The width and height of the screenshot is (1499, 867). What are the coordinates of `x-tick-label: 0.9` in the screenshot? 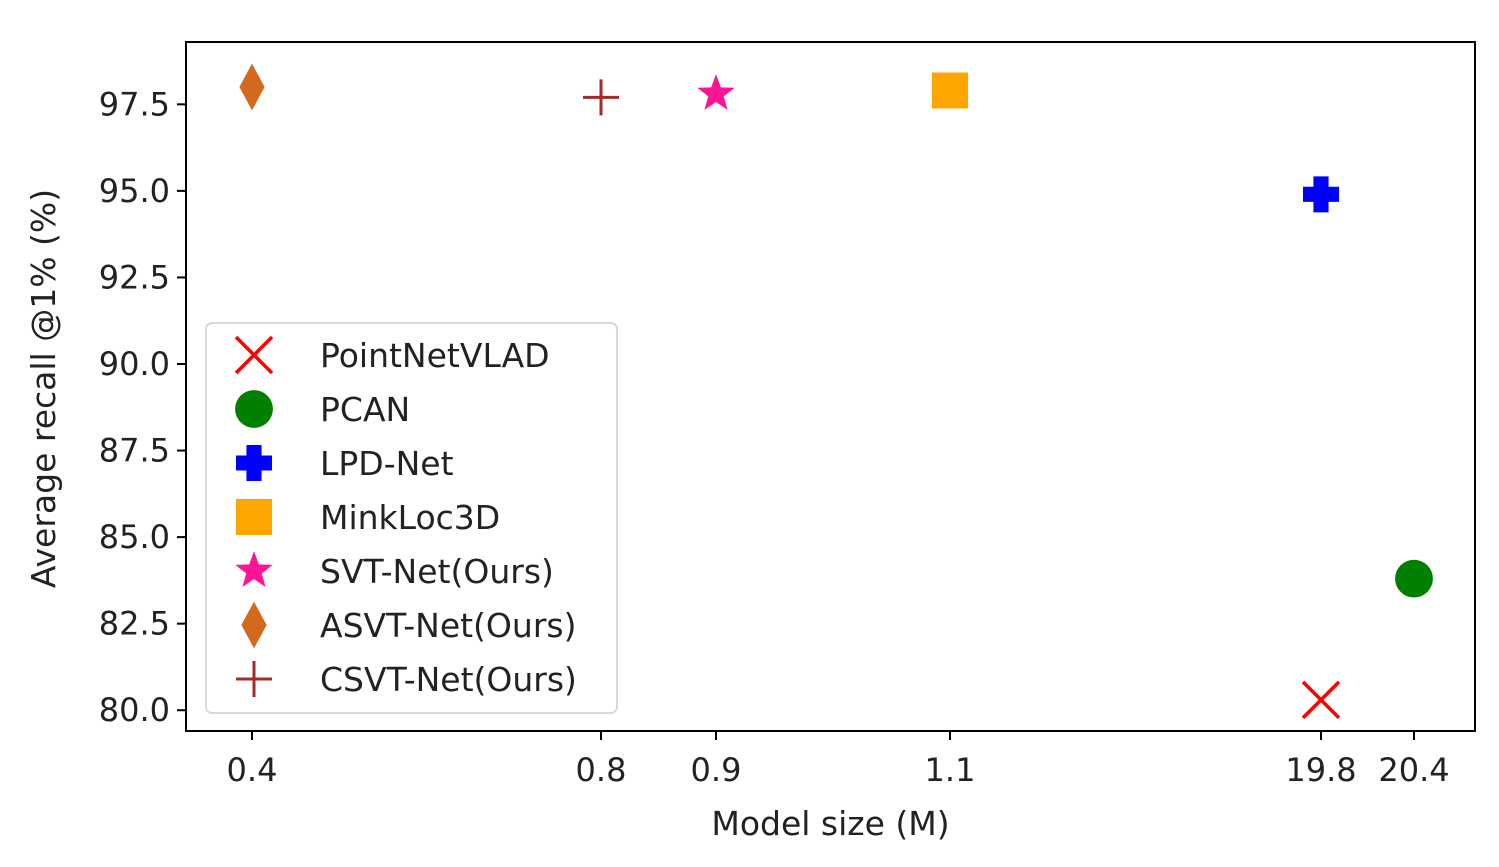 It's located at (716, 770).